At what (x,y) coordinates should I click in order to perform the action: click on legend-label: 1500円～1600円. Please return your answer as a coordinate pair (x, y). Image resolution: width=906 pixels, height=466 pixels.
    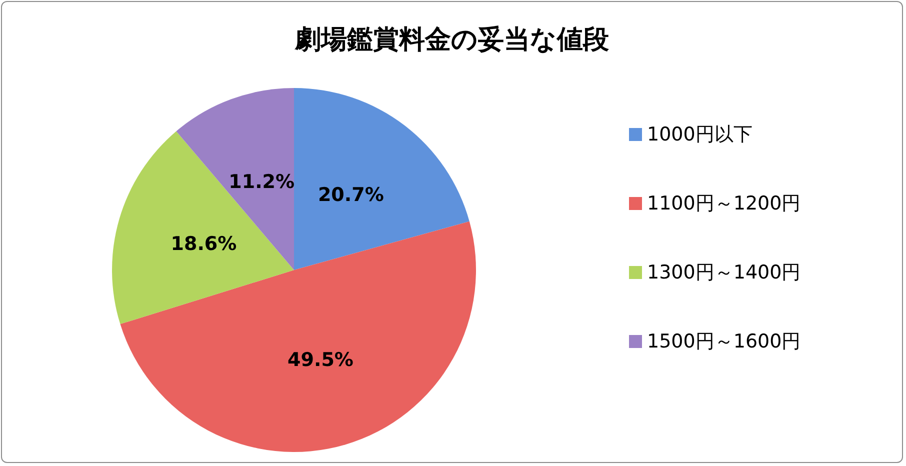
    Looking at the image, I should click on (724, 341).